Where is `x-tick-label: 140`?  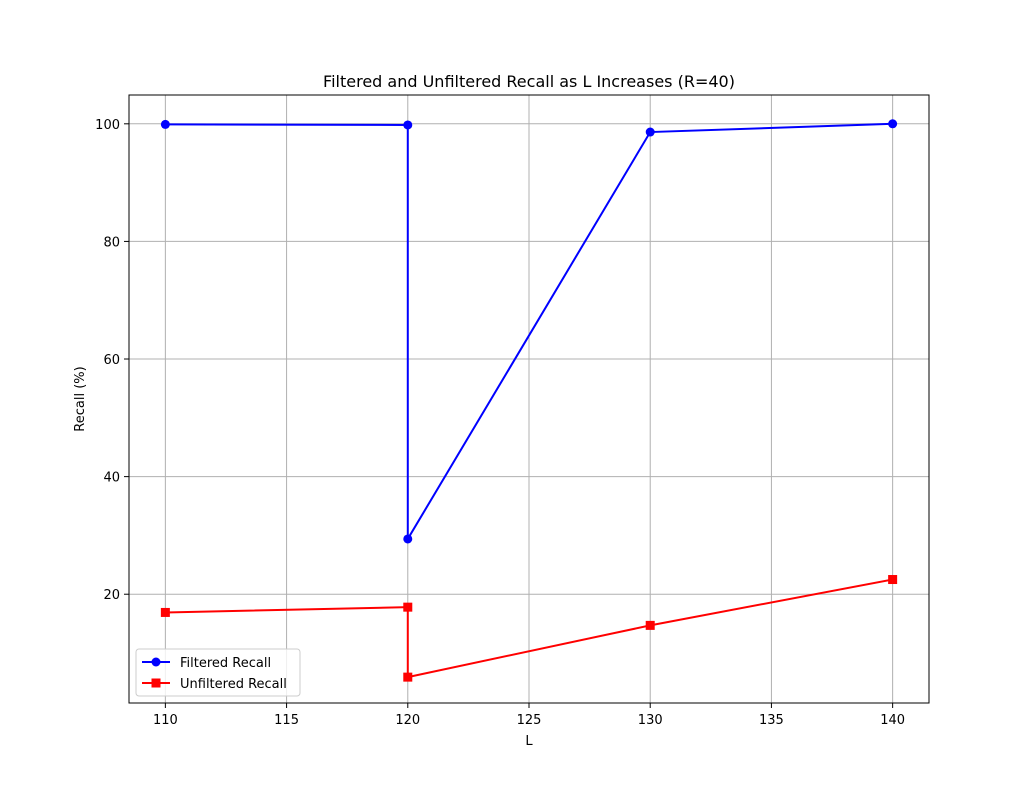 x-tick-label: 140 is located at coordinates (892, 720).